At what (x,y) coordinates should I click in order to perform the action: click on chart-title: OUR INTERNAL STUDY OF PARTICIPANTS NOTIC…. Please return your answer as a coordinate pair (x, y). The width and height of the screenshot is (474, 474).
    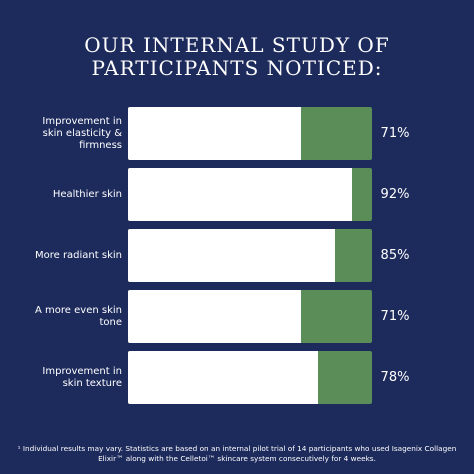
    Looking at the image, I should click on (237, 56).